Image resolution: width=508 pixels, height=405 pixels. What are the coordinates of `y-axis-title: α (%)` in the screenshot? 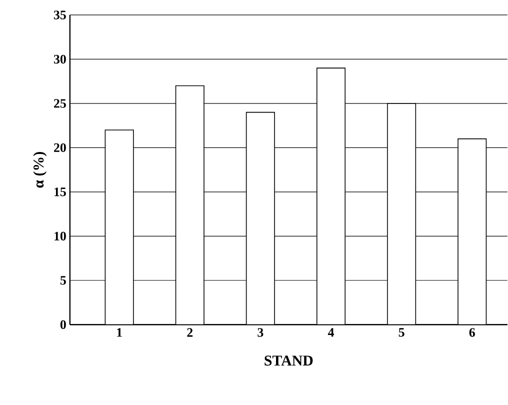 It's located at (40, 170).